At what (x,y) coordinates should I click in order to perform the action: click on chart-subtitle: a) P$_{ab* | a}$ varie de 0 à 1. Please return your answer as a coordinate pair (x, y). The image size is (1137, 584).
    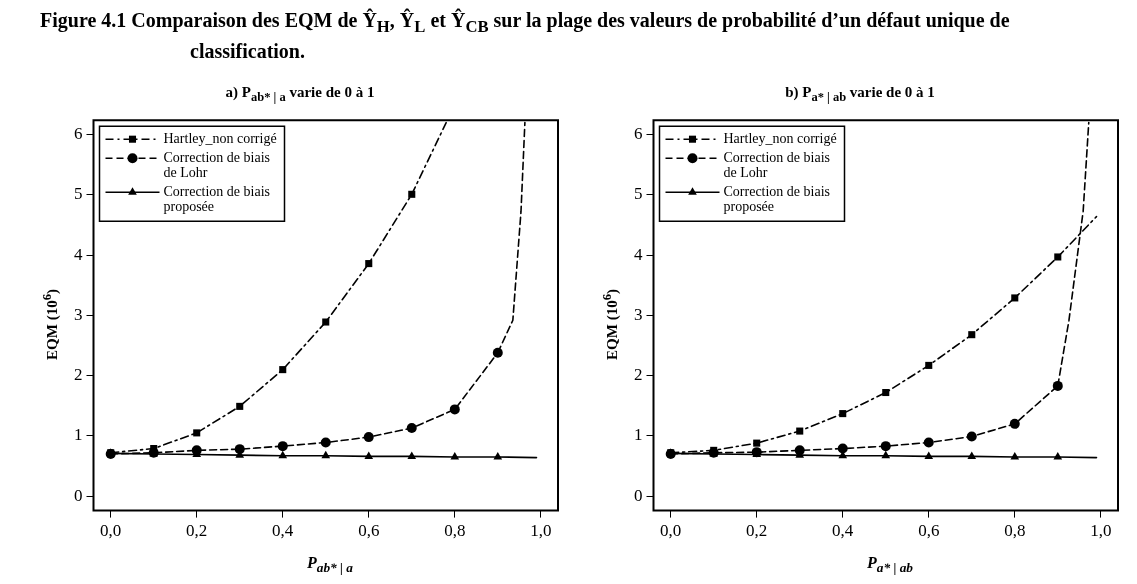
    Looking at the image, I should click on (300, 94).